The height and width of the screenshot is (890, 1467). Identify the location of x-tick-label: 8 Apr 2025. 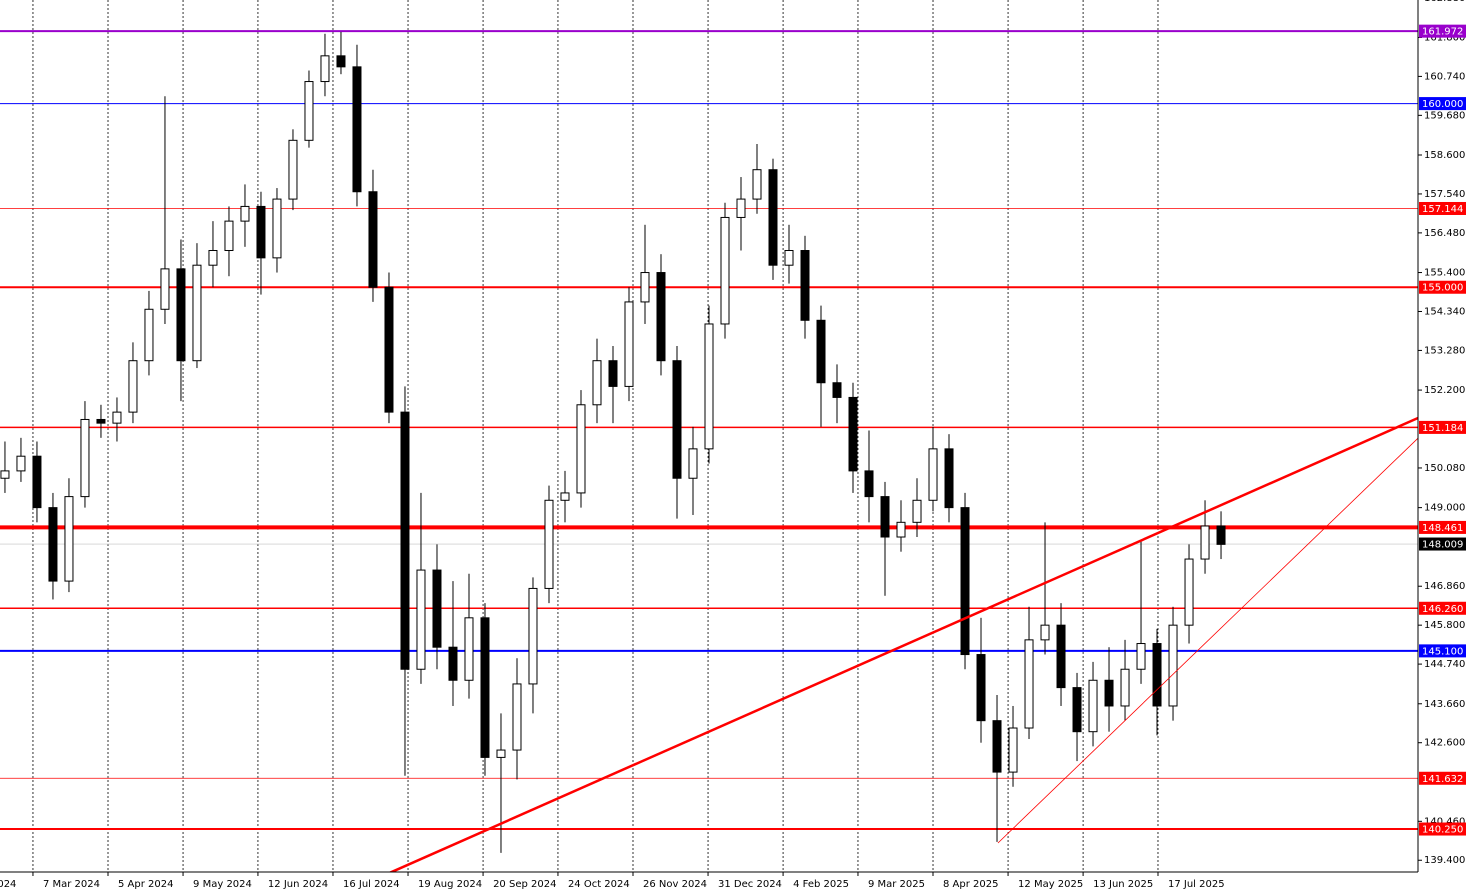
(970, 884).